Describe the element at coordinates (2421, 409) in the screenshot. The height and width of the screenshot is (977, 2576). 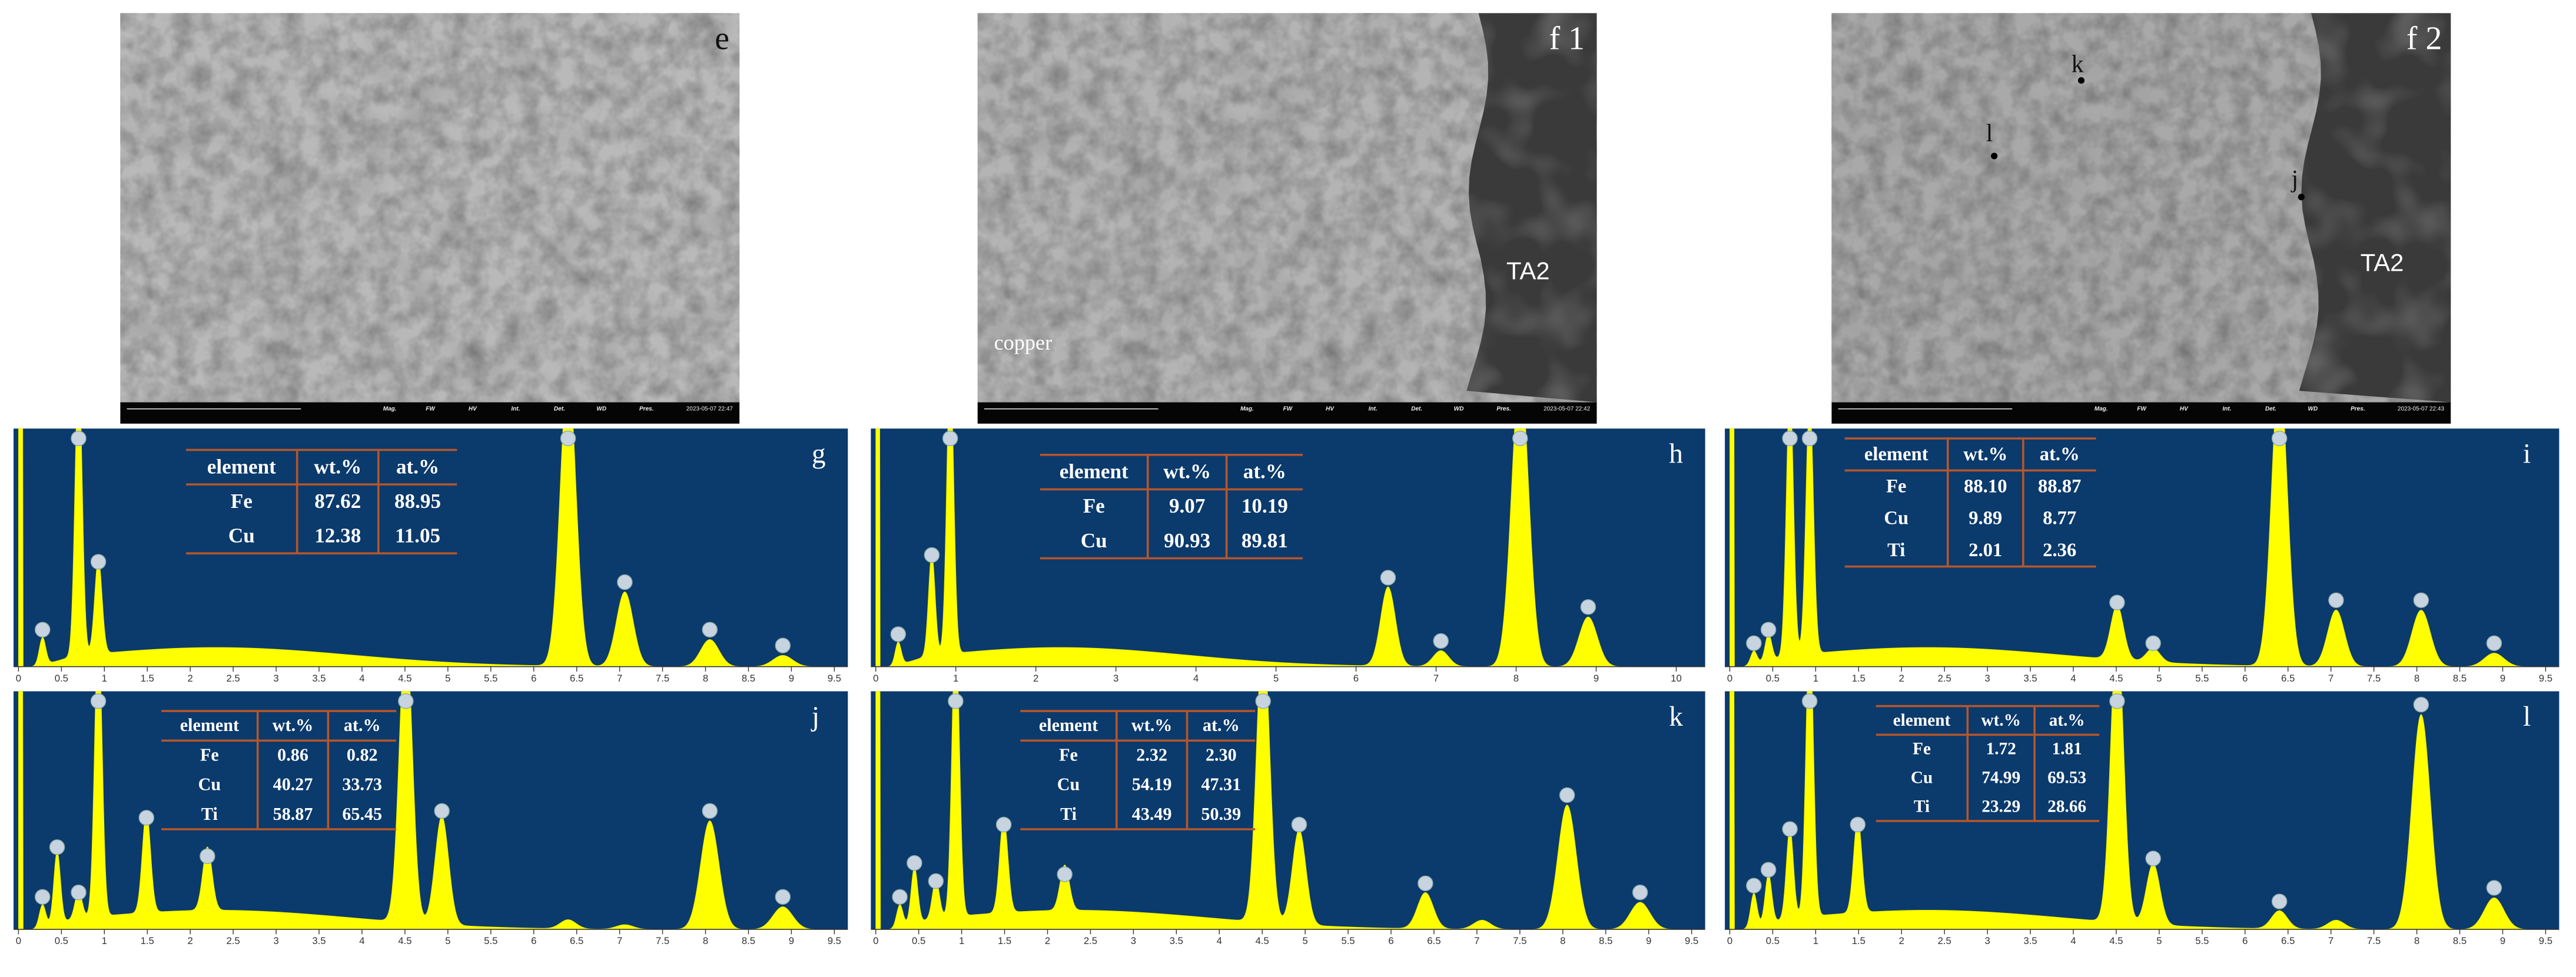
I see `timestamp: 2023-05-07 22:43` at that location.